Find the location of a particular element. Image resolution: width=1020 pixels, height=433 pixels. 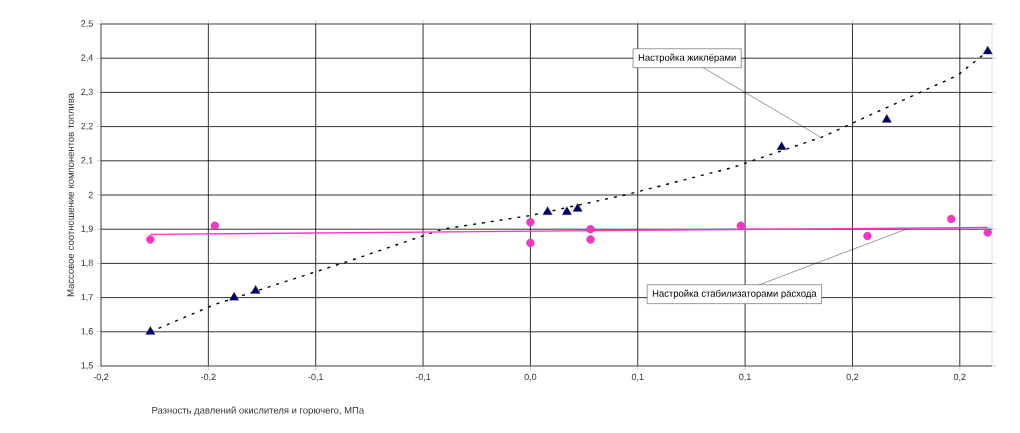

annotation: Настройка жиклёрами is located at coordinates (687, 58).